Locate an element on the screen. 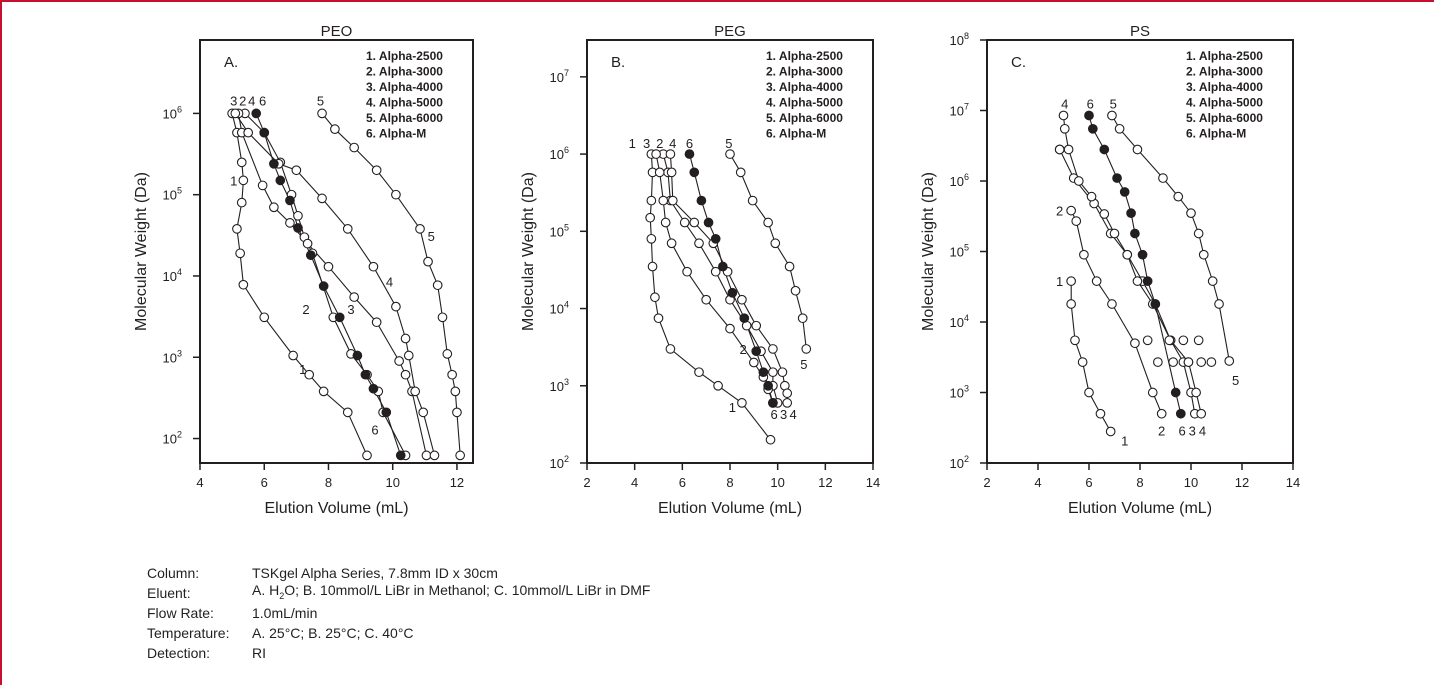 The height and width of the screenshot is (685, 1434). legend-item: 3. Alpha-4000 is located at coordinates (404, 87).